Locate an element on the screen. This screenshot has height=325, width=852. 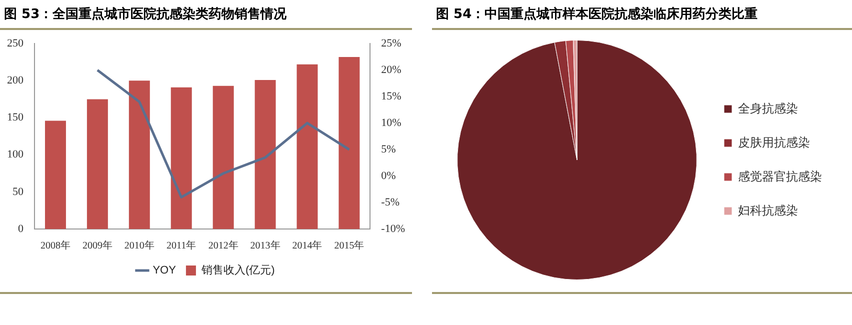
legend-label: YOY is located at coordinates (164, 270).